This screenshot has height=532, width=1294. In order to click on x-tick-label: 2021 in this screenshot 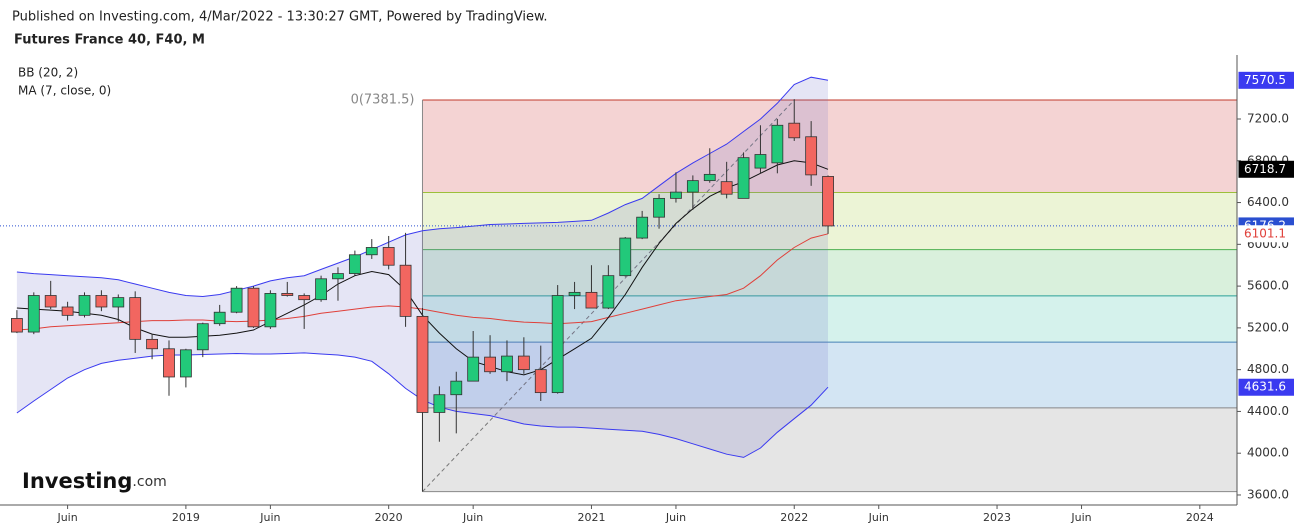, I will do `click(591, 517)`.